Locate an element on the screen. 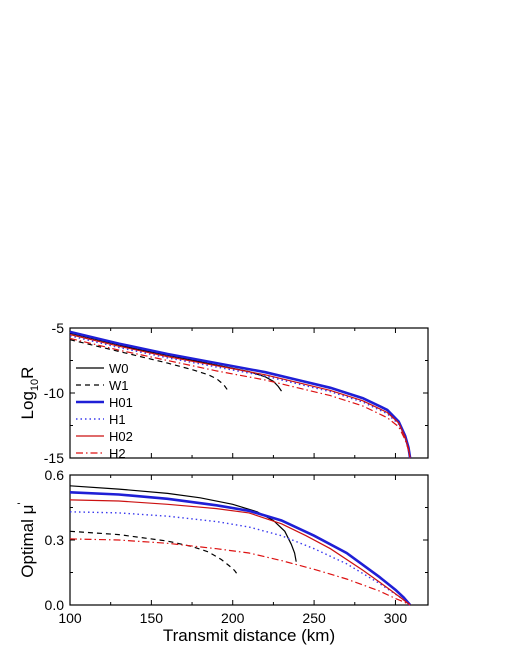  top-series-w1 is located at coordinates (149, 365).